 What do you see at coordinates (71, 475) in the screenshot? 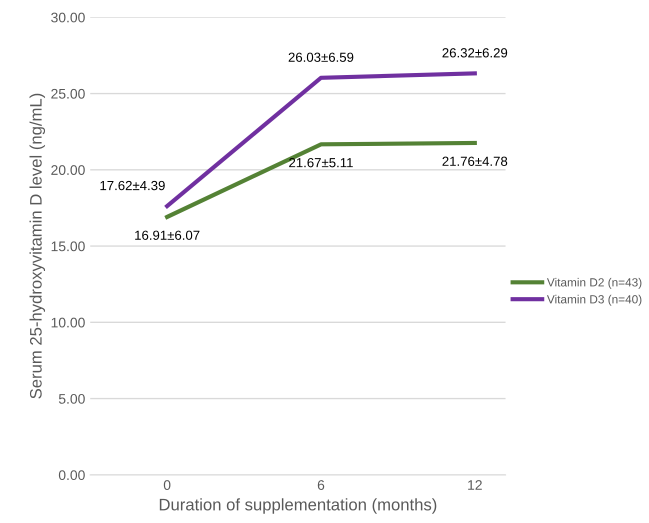
I see `y-tick-label: 0.00` at bounding box center [71, 475].